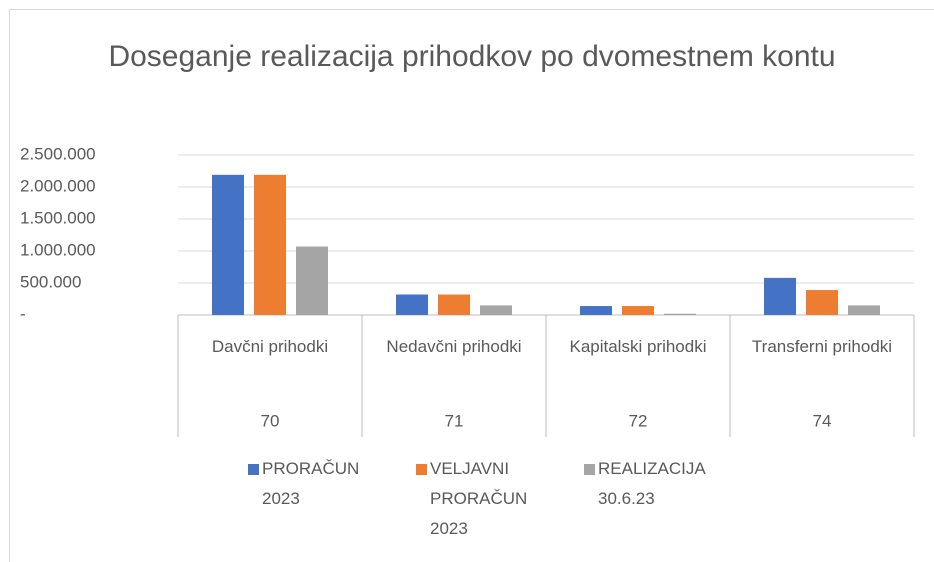 Image resolution: width=934 pixels, height=562 pixels. What do you see at coordinates (58, 217) in the screenshot?
I see `y-tick-label: 1.500.000` at bounding box center [58, 217].